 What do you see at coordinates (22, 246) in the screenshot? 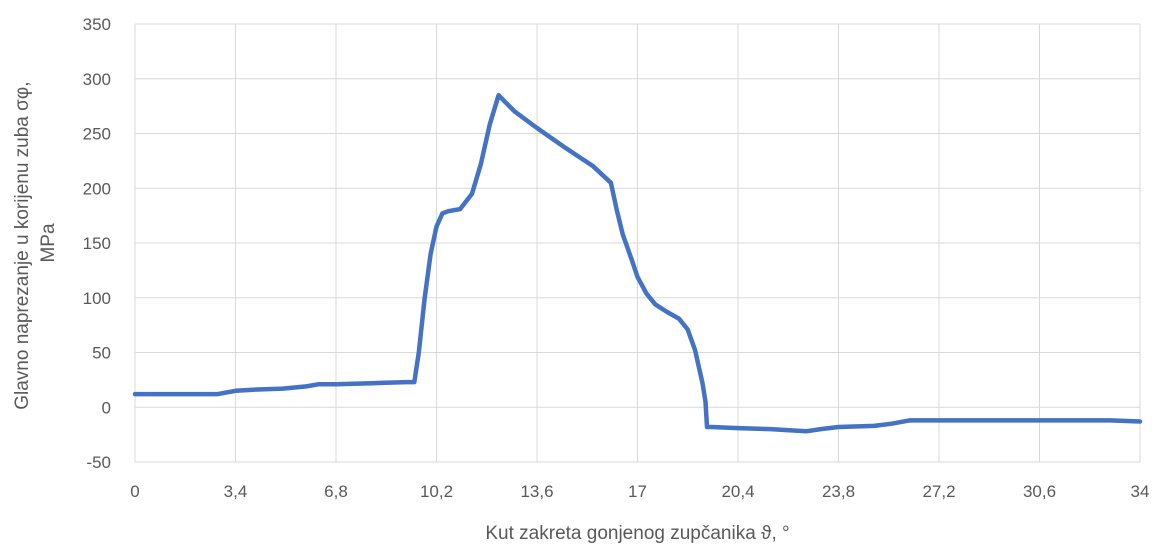
I see `y-axis-title-line-1: Glavno naprezanje u korijenu zuba σφ,` at bounding box center [22, 246].